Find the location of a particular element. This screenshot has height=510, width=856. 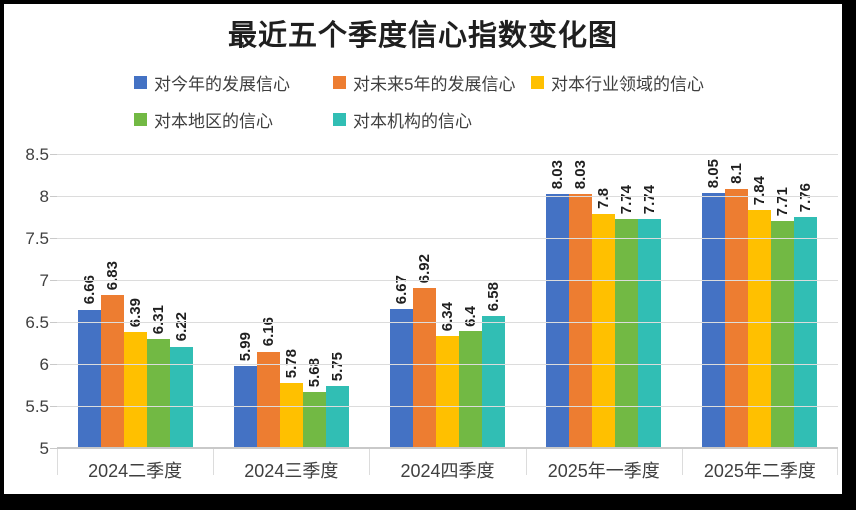

y-axis-label: 8 is located at coordinates (44, 196).